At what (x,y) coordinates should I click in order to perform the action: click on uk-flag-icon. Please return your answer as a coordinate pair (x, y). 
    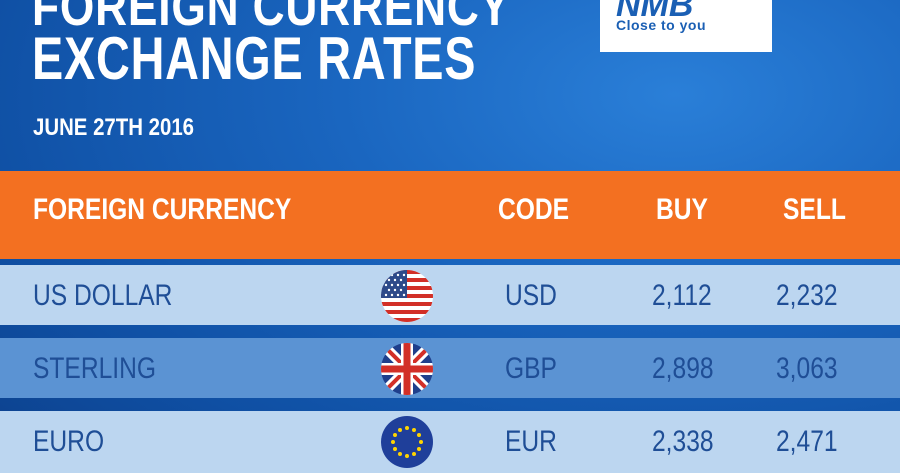
    Looking at the image, I should click on (407, 369).